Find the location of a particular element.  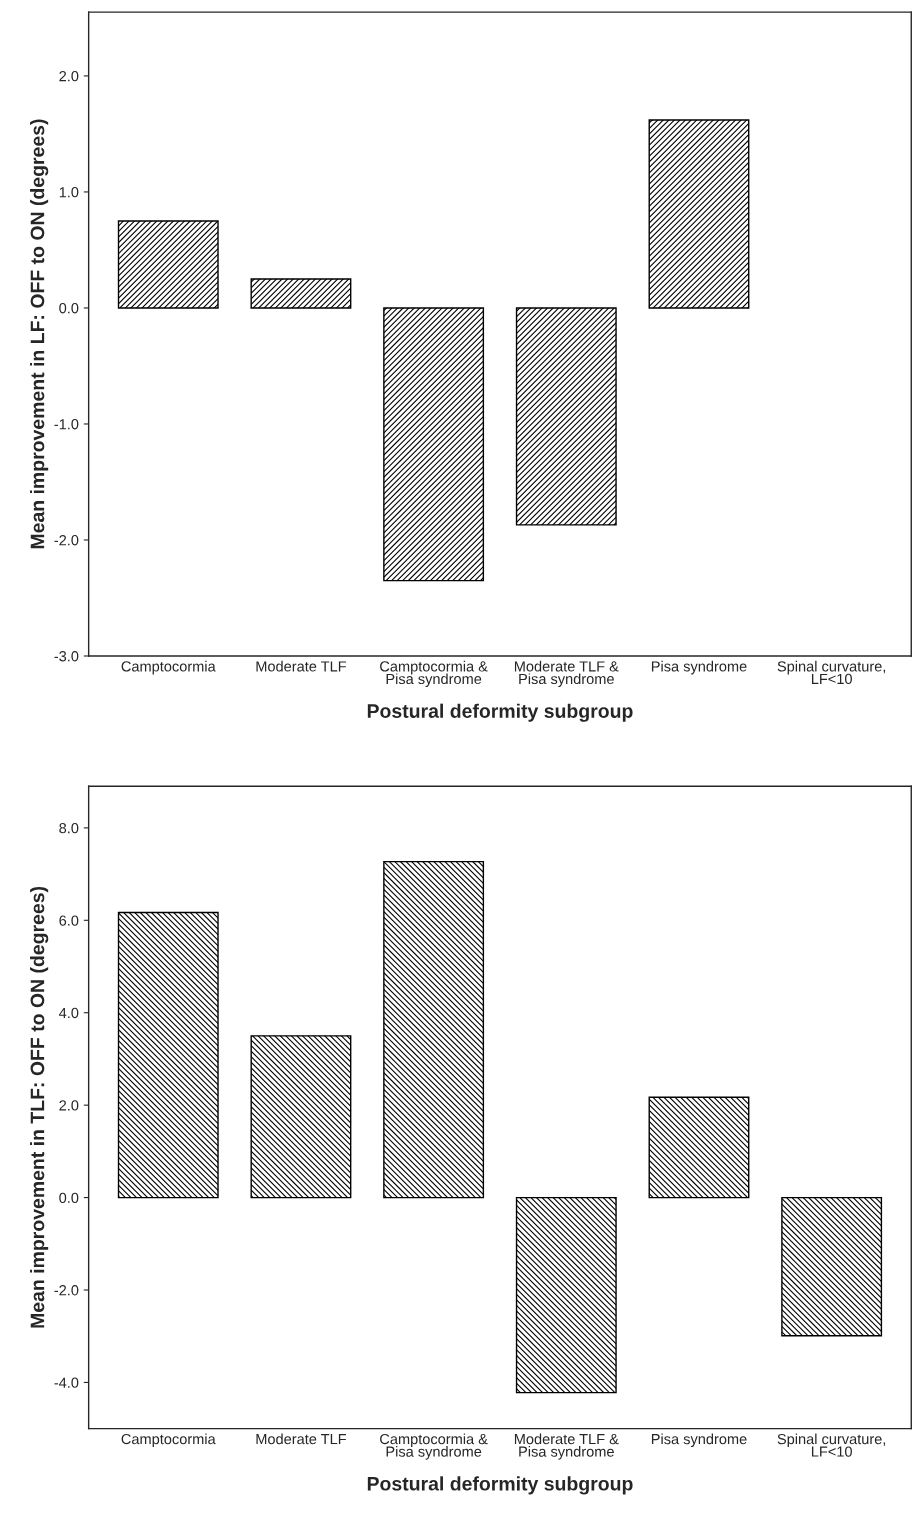

y-tick-label: -3.0 is located at coordinates (66, 656).